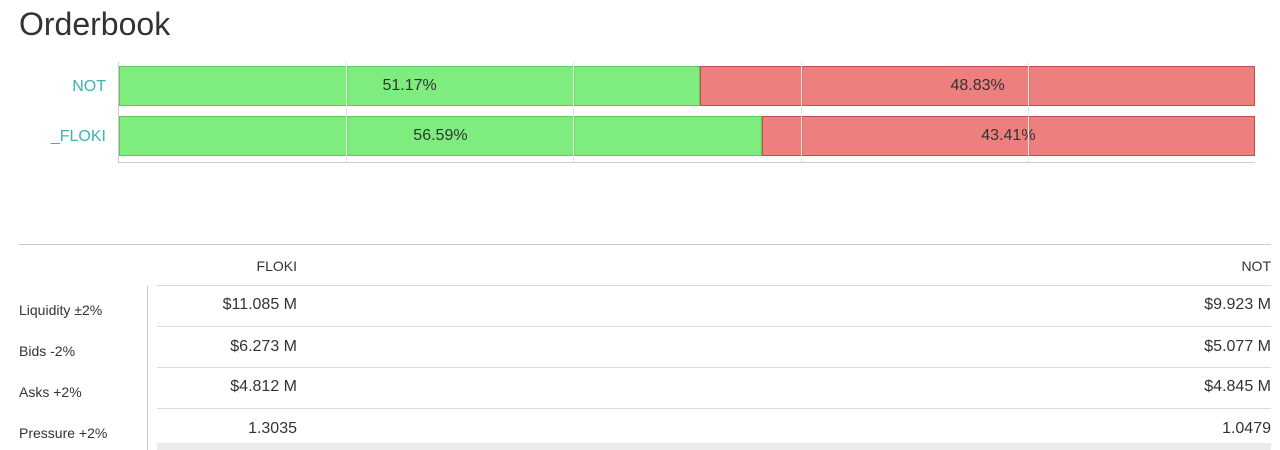  Describe the element at coordinates (272, 428) in the screenshot. I see `cell-floki-pressure: 1.3035` at that location.